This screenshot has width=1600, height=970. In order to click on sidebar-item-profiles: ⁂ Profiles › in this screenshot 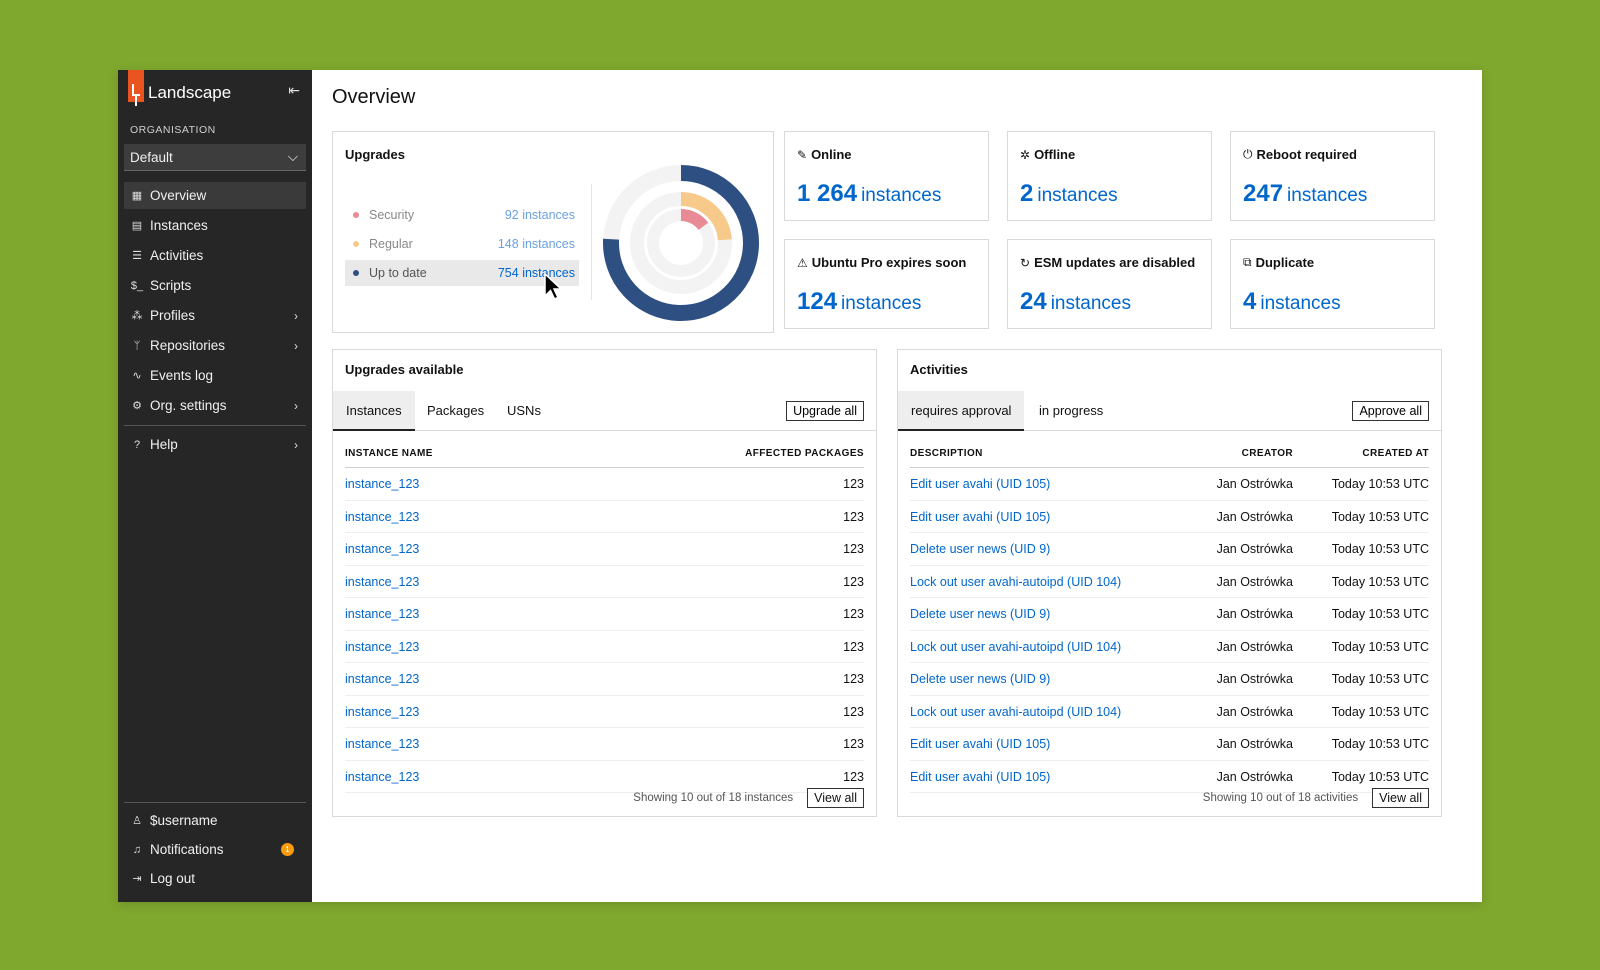, I will do `click(215, 315)`.